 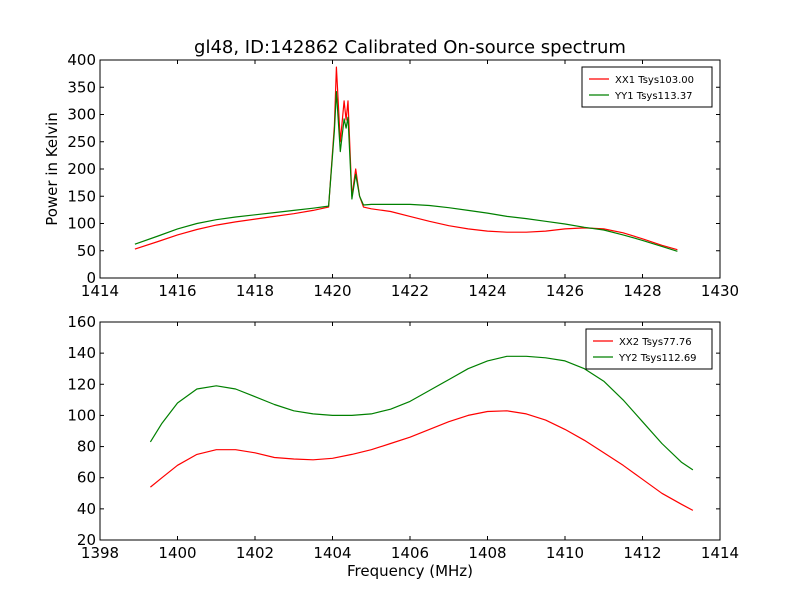 I want to click on x-tick-label: 1404, so click(x=332, y=553).